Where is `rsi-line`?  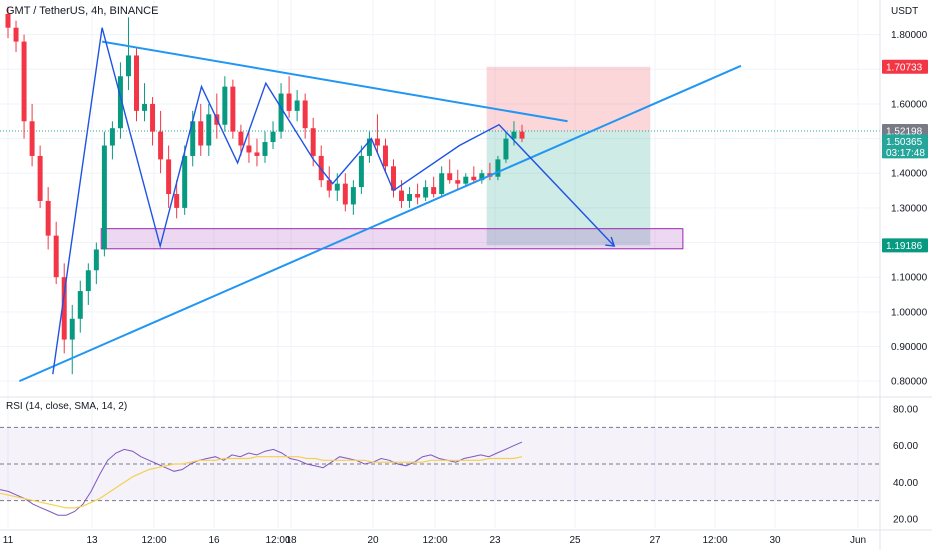
rsi-line is located at coordinates (261, 478).